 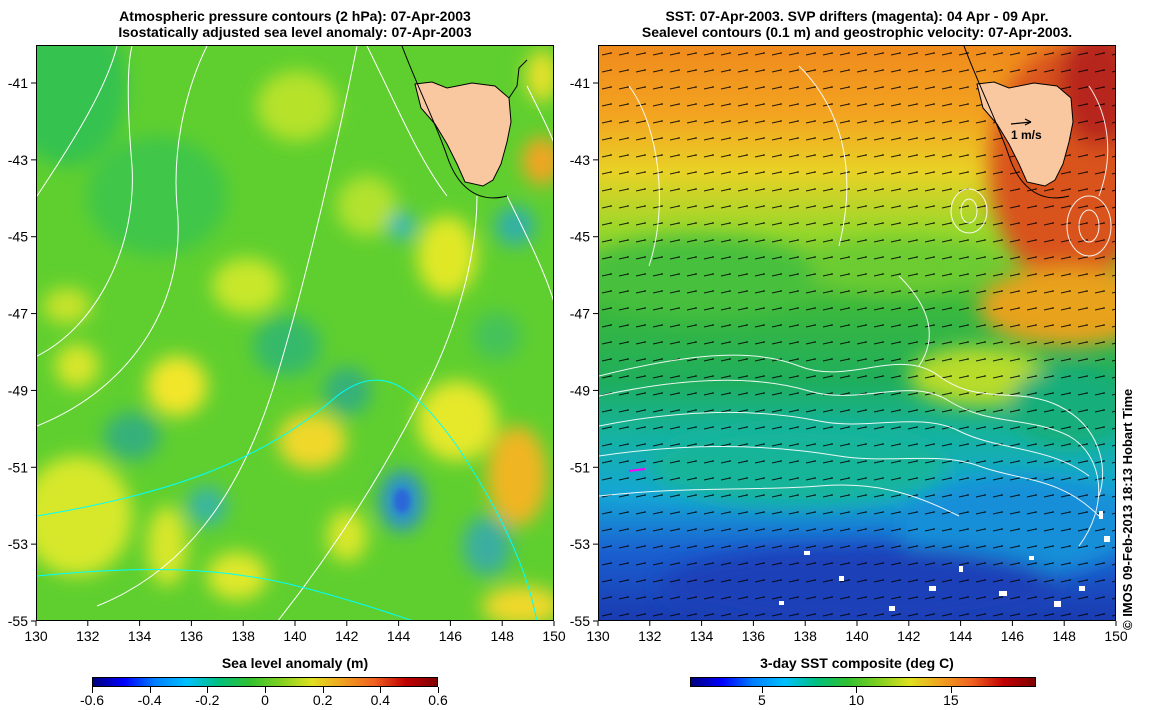 What do you see at coordinates (503, 636) in the screenshot?
I see `left-lon-label: 148` at bounding box center [503, 636].